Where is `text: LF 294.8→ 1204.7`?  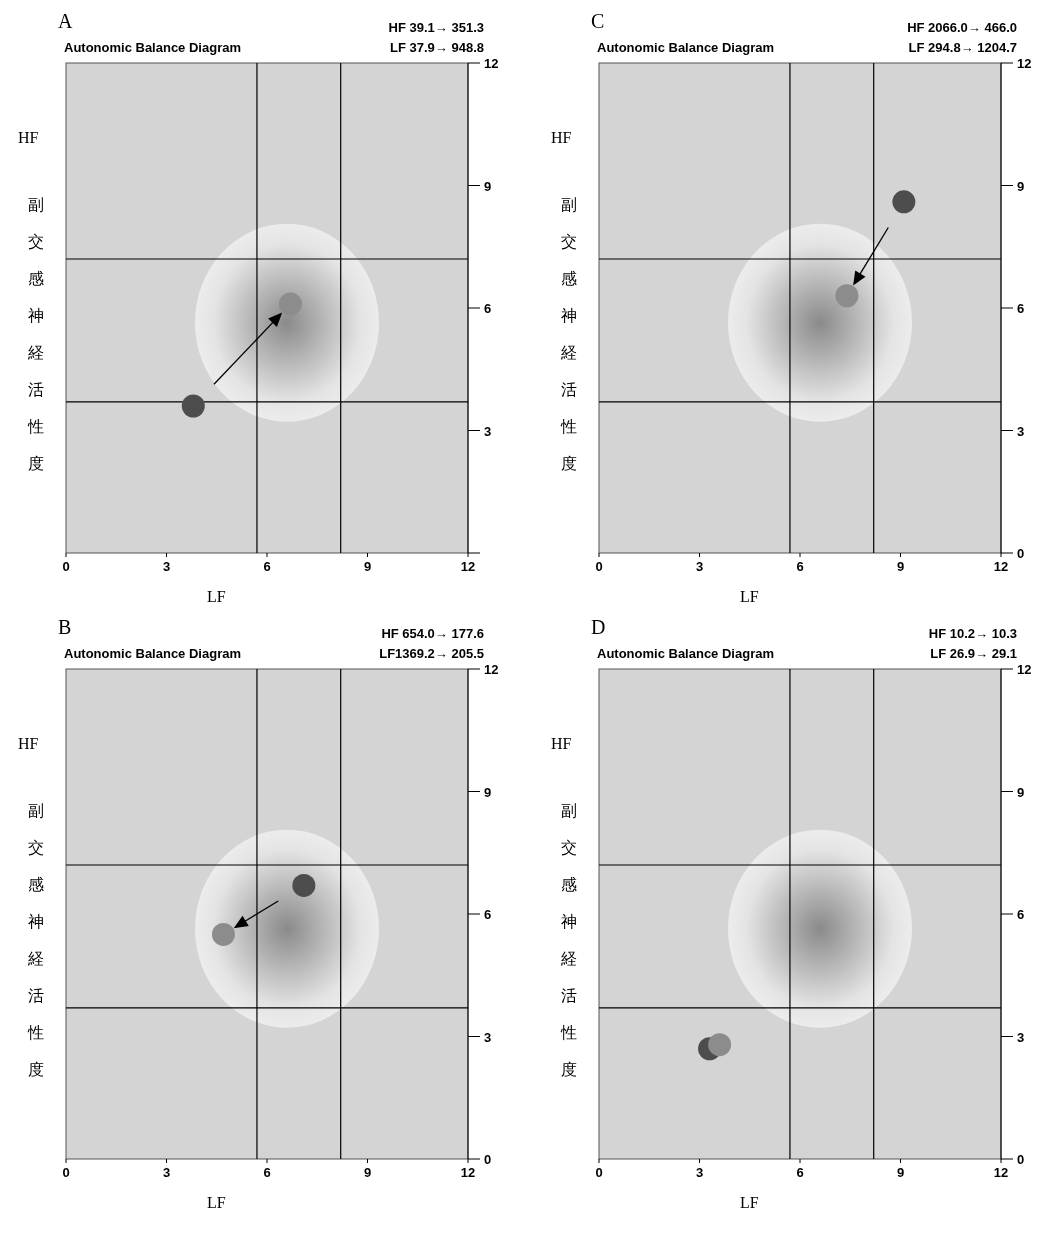 text: LF 294.8→ 1204.7 is located at coordinates (962, 47).